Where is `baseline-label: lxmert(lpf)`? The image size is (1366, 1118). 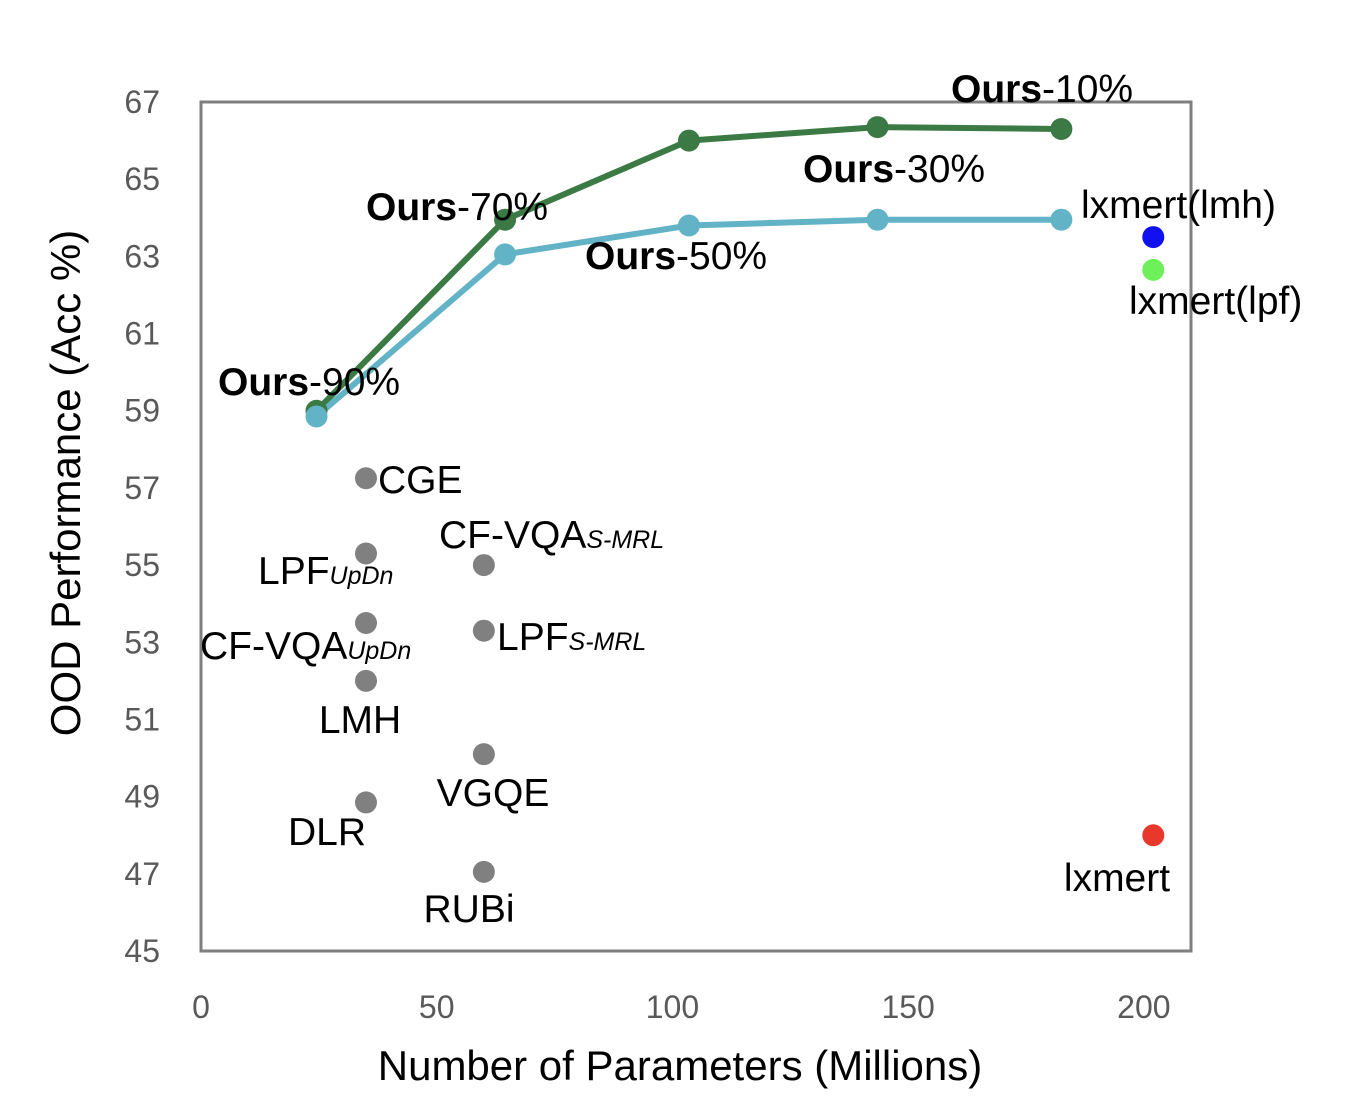 baseline-label: lxmert(lpf) is located at coordinates (1215, 301).